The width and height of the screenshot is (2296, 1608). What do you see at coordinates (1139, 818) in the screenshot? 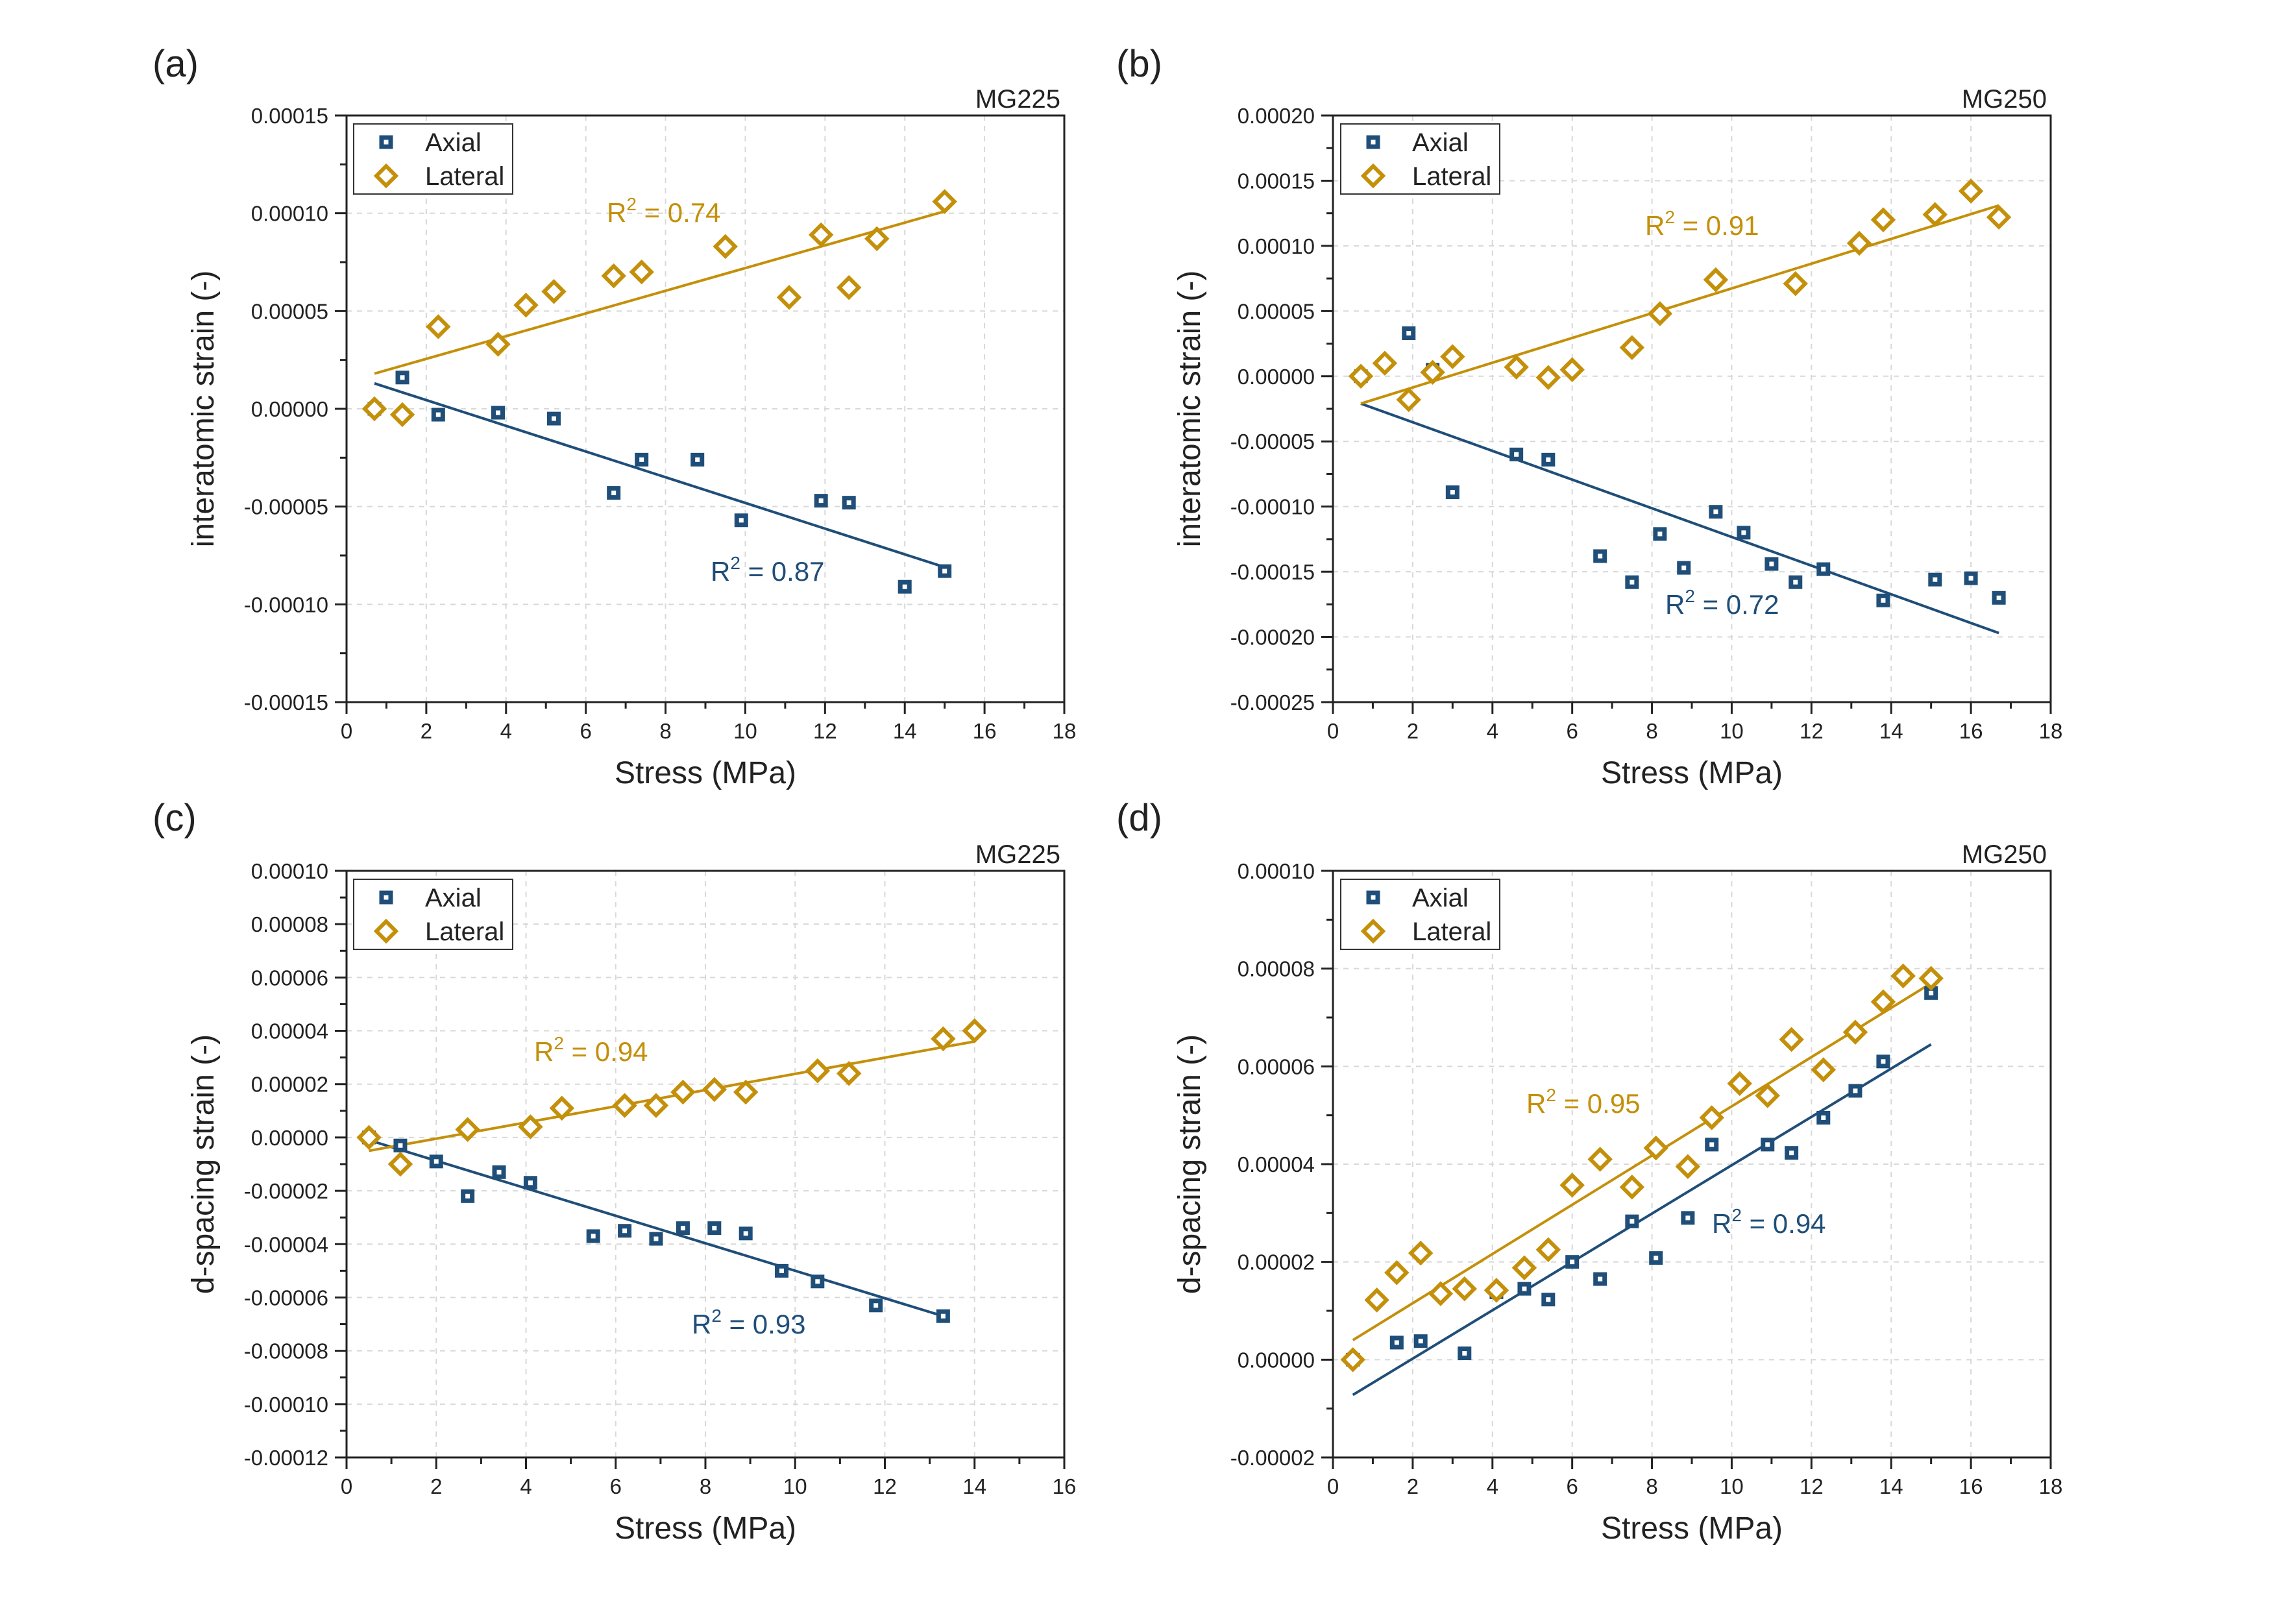
I see `panel-label: (d)` at bounding box center [1139, 818].